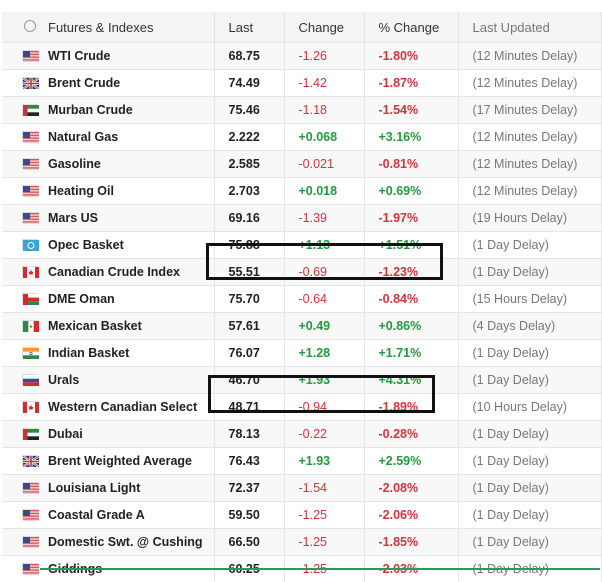 This screenshot has height=582, width=602. Describe the element at coordinates (324, 299) in the screenshot. I see `change-value: -0.64` at that location.